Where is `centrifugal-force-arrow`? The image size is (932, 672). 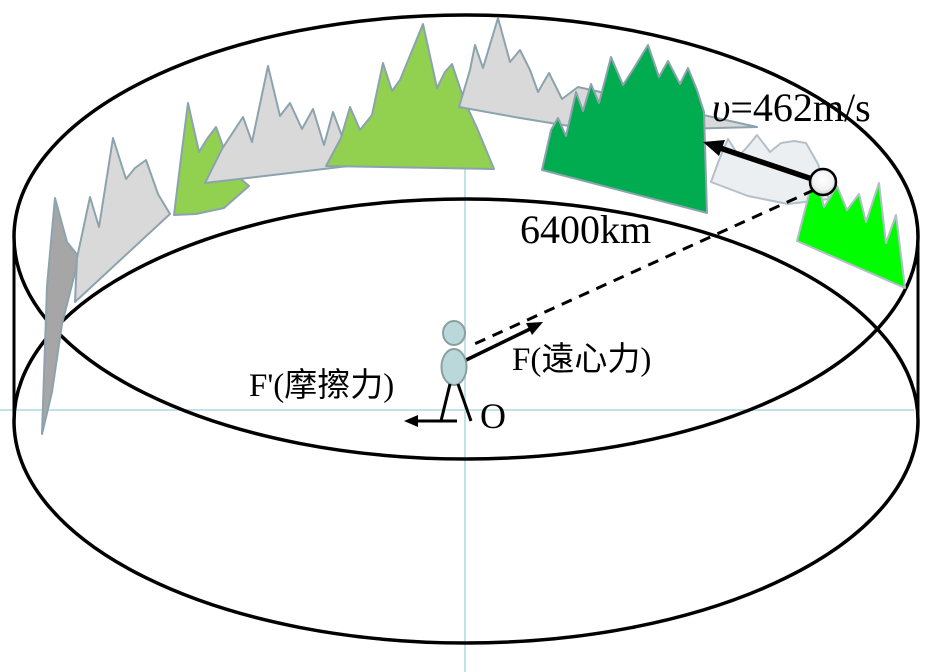
centrifugal-force-arrow is located at coordinates (502, 343).